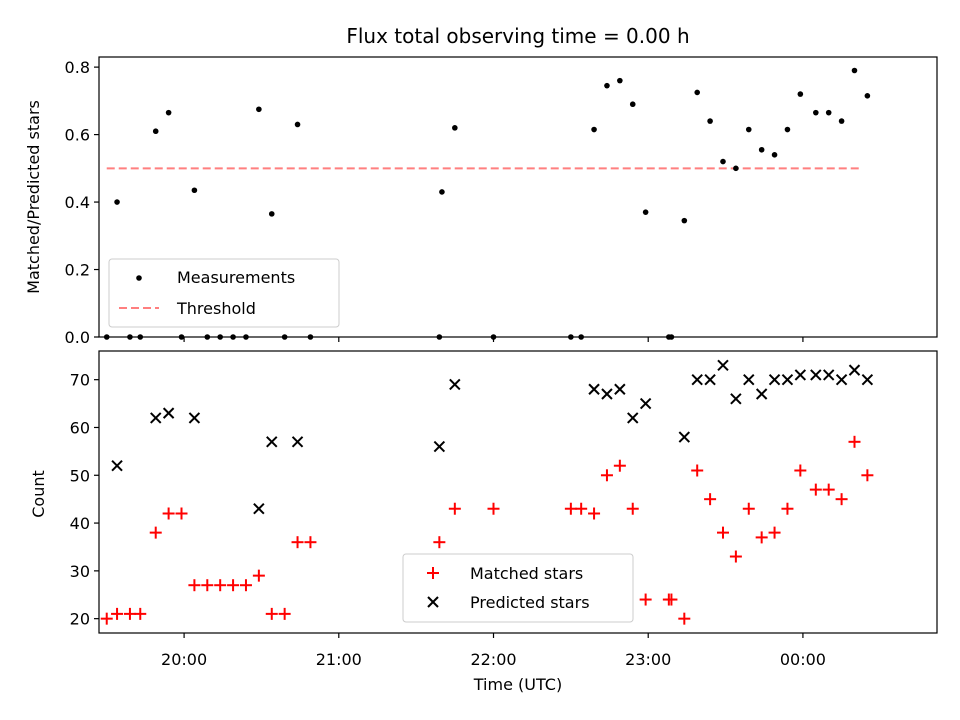 The image size is (960, 720). Describe the element at coordinates (236, 277) in the screenshot. I see `legend-measurements-label: Measurements` at that location.